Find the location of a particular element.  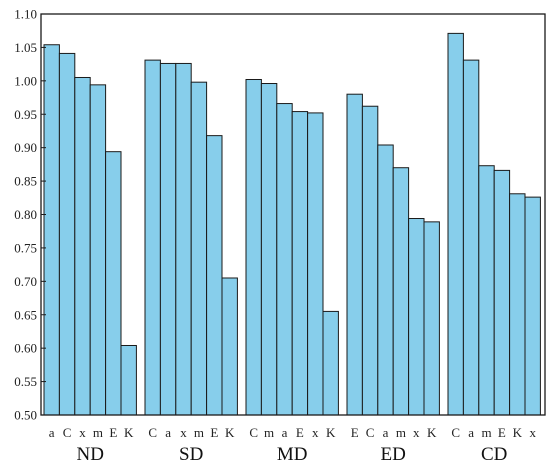

bar-md-K is located at coordinates (330, 363).